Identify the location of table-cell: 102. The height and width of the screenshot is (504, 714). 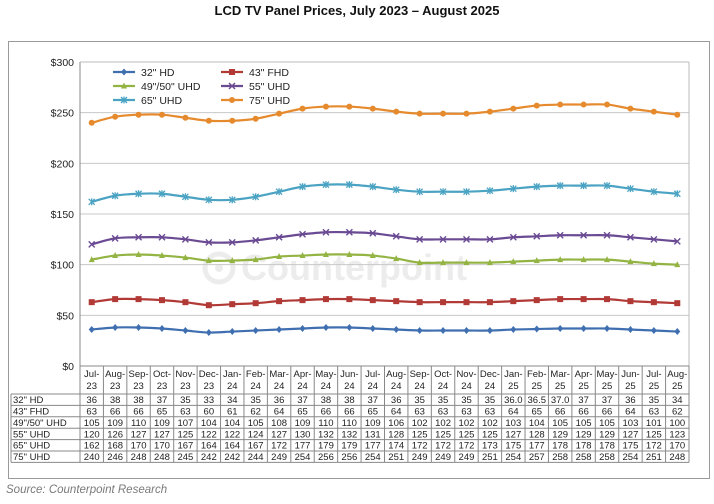
(467, 423).